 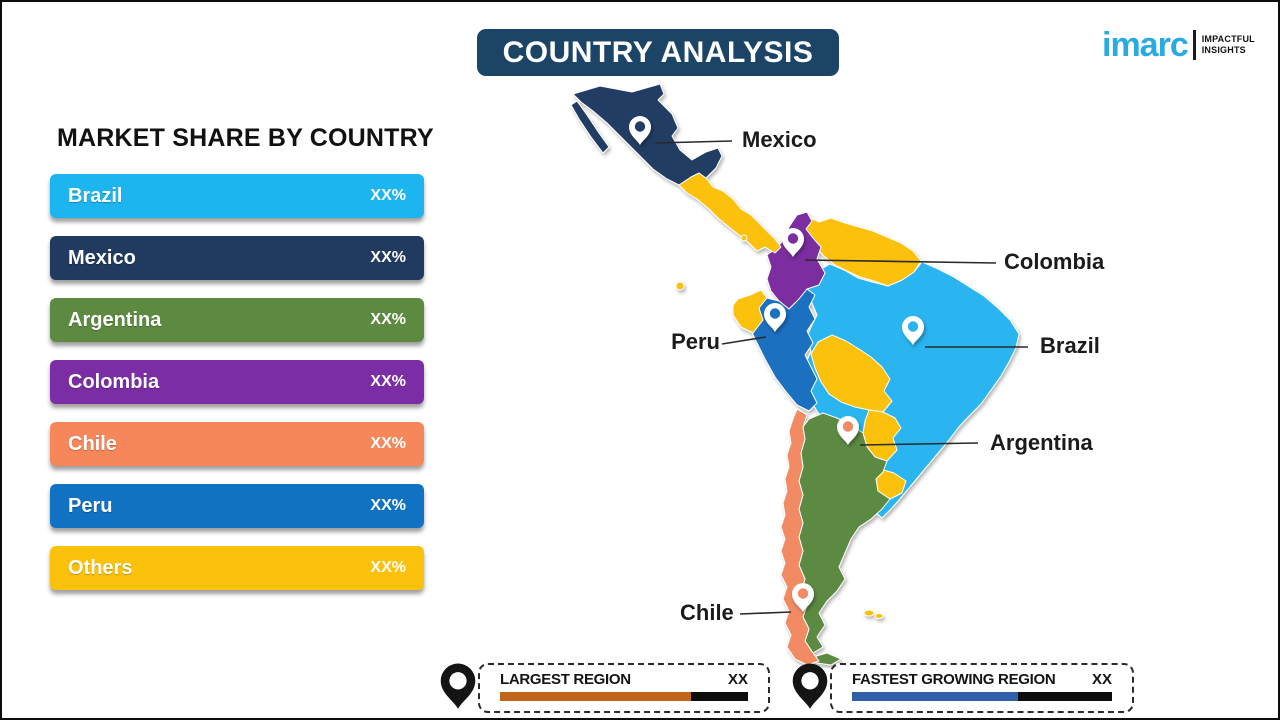 What do you see at coordinates (658, 52) in the screenshot?
I see `page-title: COUNTRY ANALYSIS` at bounding box center [658, 52].